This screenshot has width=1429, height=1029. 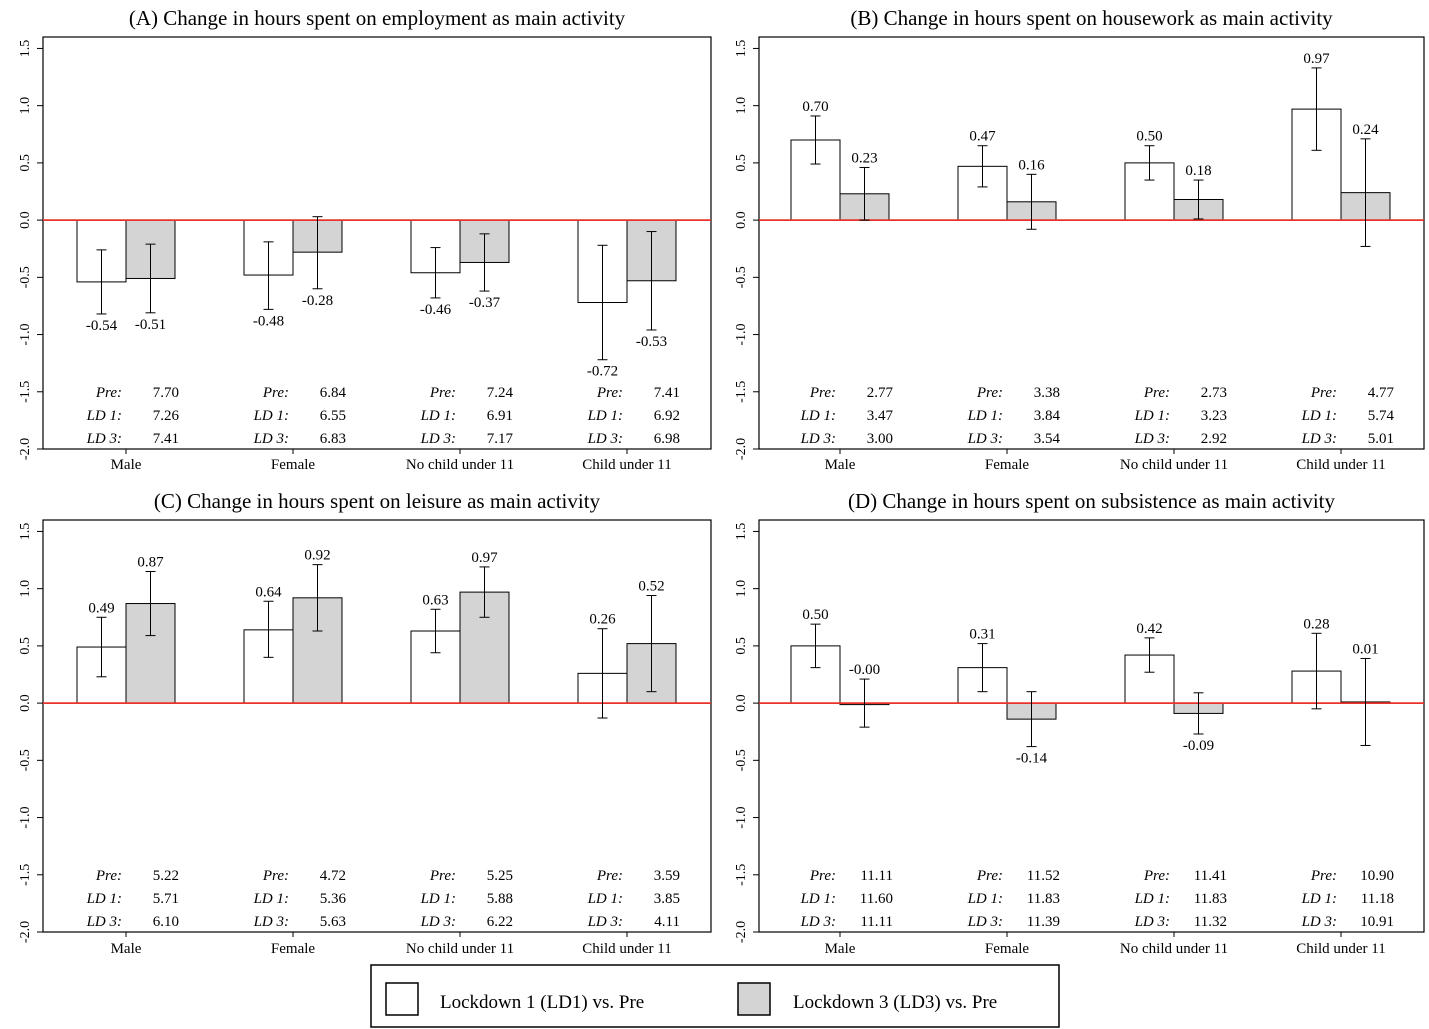 What do you see at coordinates (102, 326) in the screenshot?
I see `data-label: -0.54` at bounding box center [102, 326].